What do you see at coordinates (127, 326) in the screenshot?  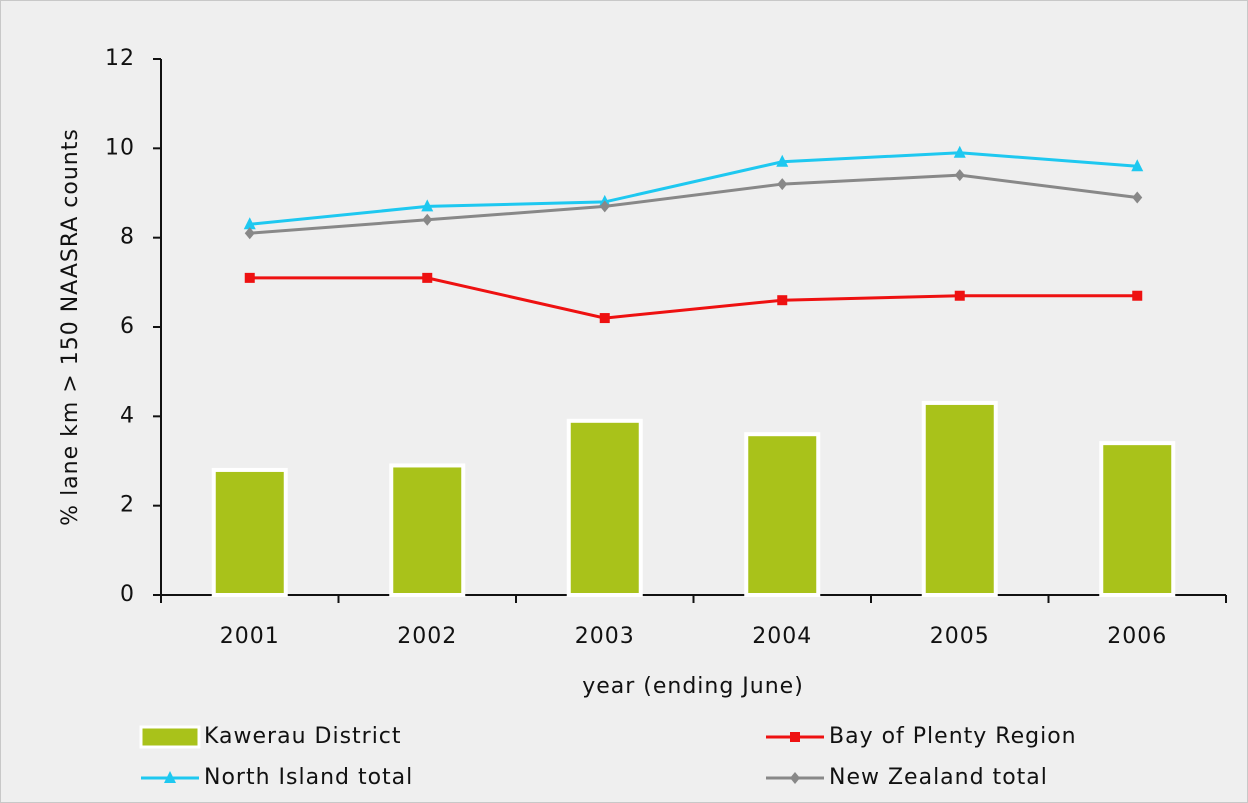 I see `y-tick-label: 6` at bounding box center [127, 326].